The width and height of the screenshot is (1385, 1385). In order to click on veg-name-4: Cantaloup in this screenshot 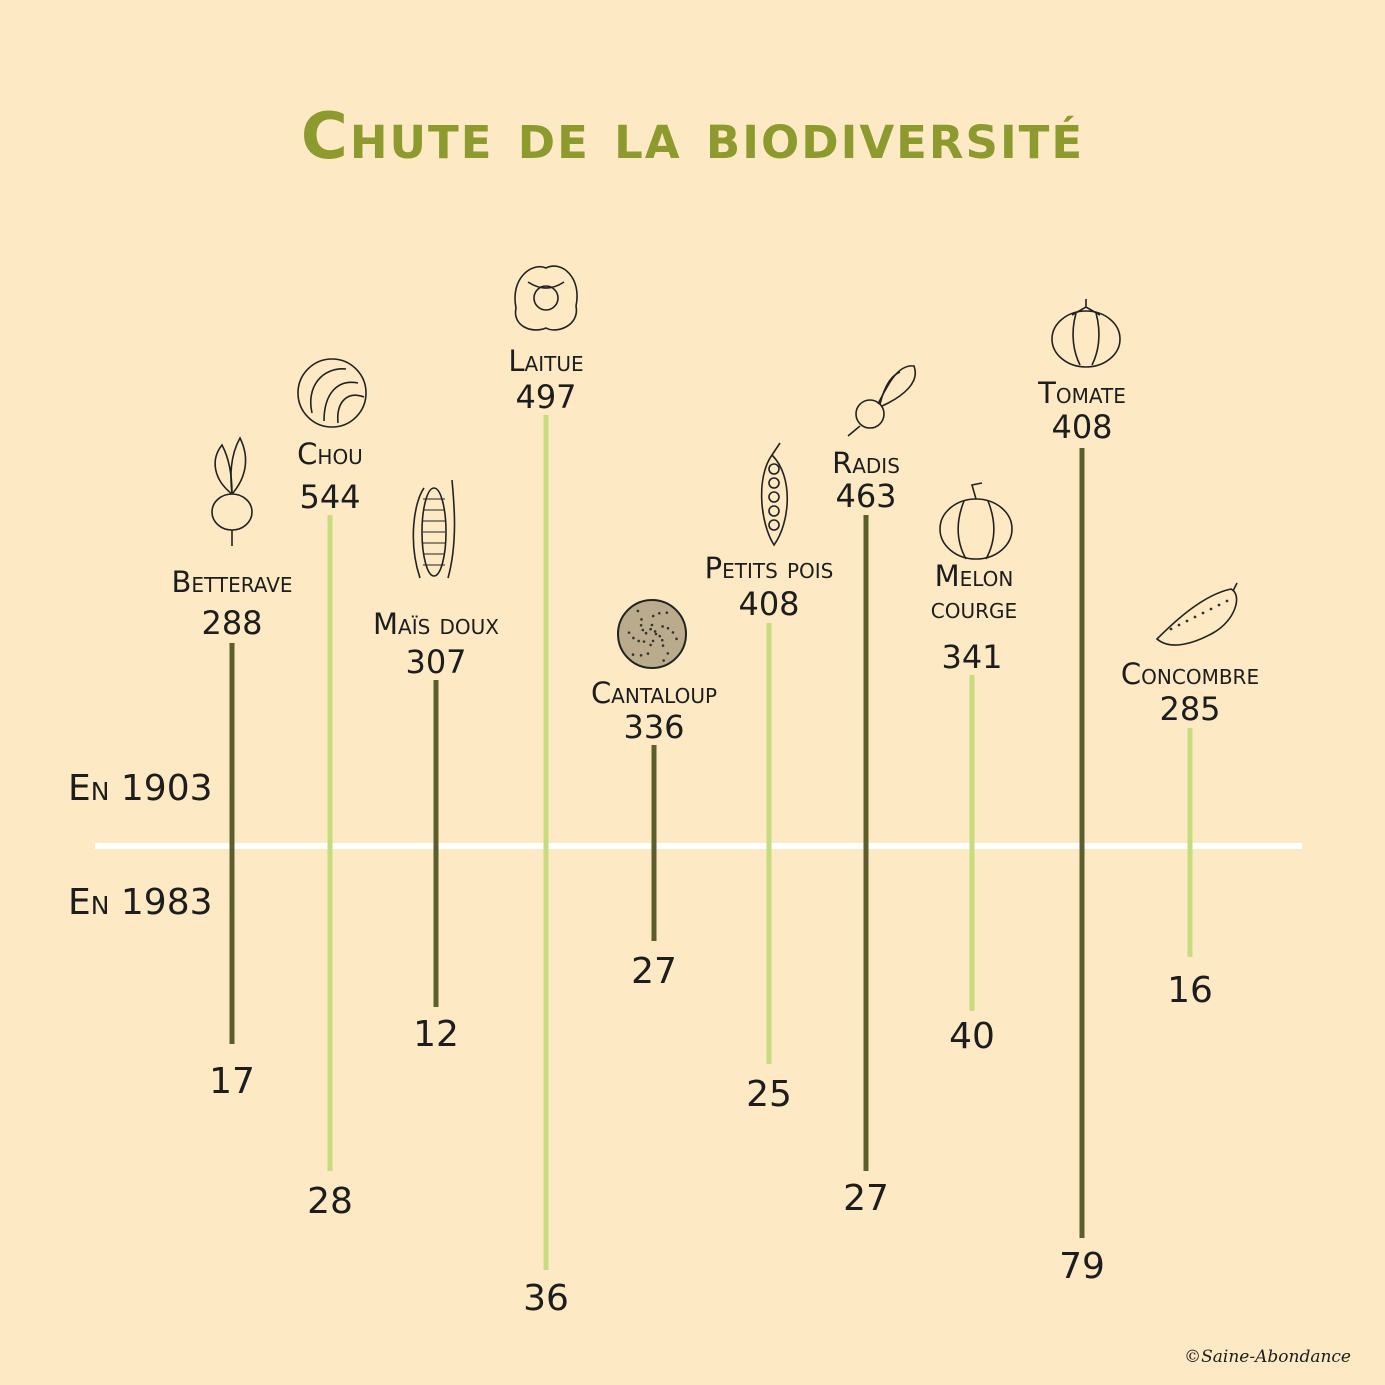, I will do `click(654, 693)`.